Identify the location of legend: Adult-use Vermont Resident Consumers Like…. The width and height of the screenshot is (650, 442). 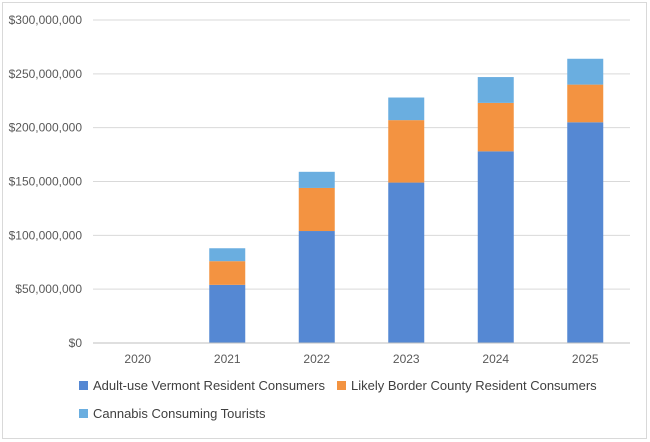
(338, 399).